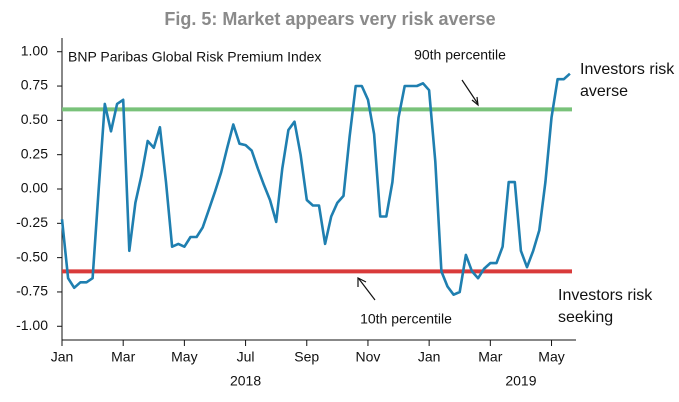 This screenshot has width=679, height=402. I want to click on year-label: 2018, so click(245, 381).